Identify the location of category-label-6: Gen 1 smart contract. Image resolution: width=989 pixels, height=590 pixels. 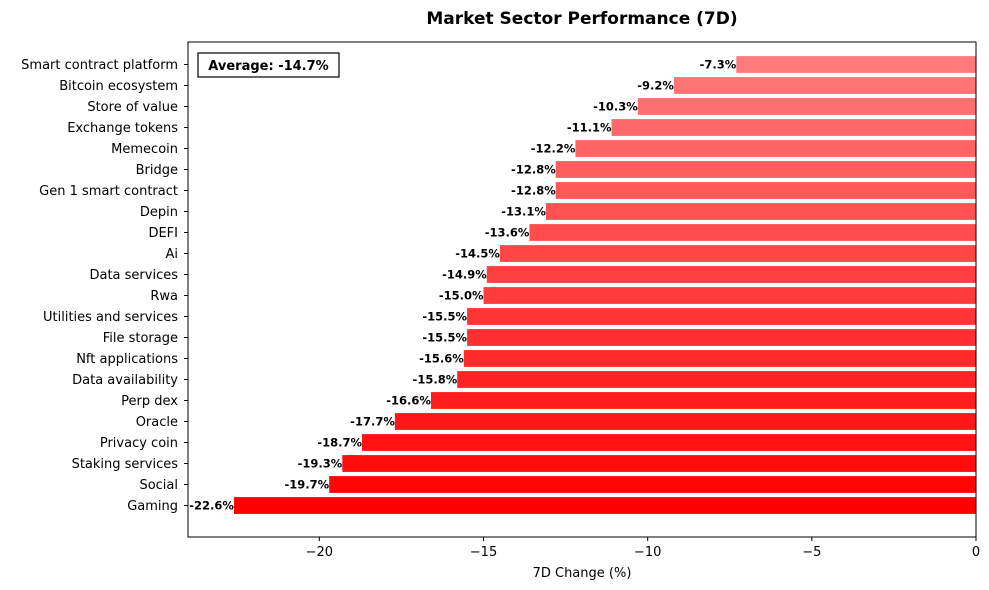
(108, 191).